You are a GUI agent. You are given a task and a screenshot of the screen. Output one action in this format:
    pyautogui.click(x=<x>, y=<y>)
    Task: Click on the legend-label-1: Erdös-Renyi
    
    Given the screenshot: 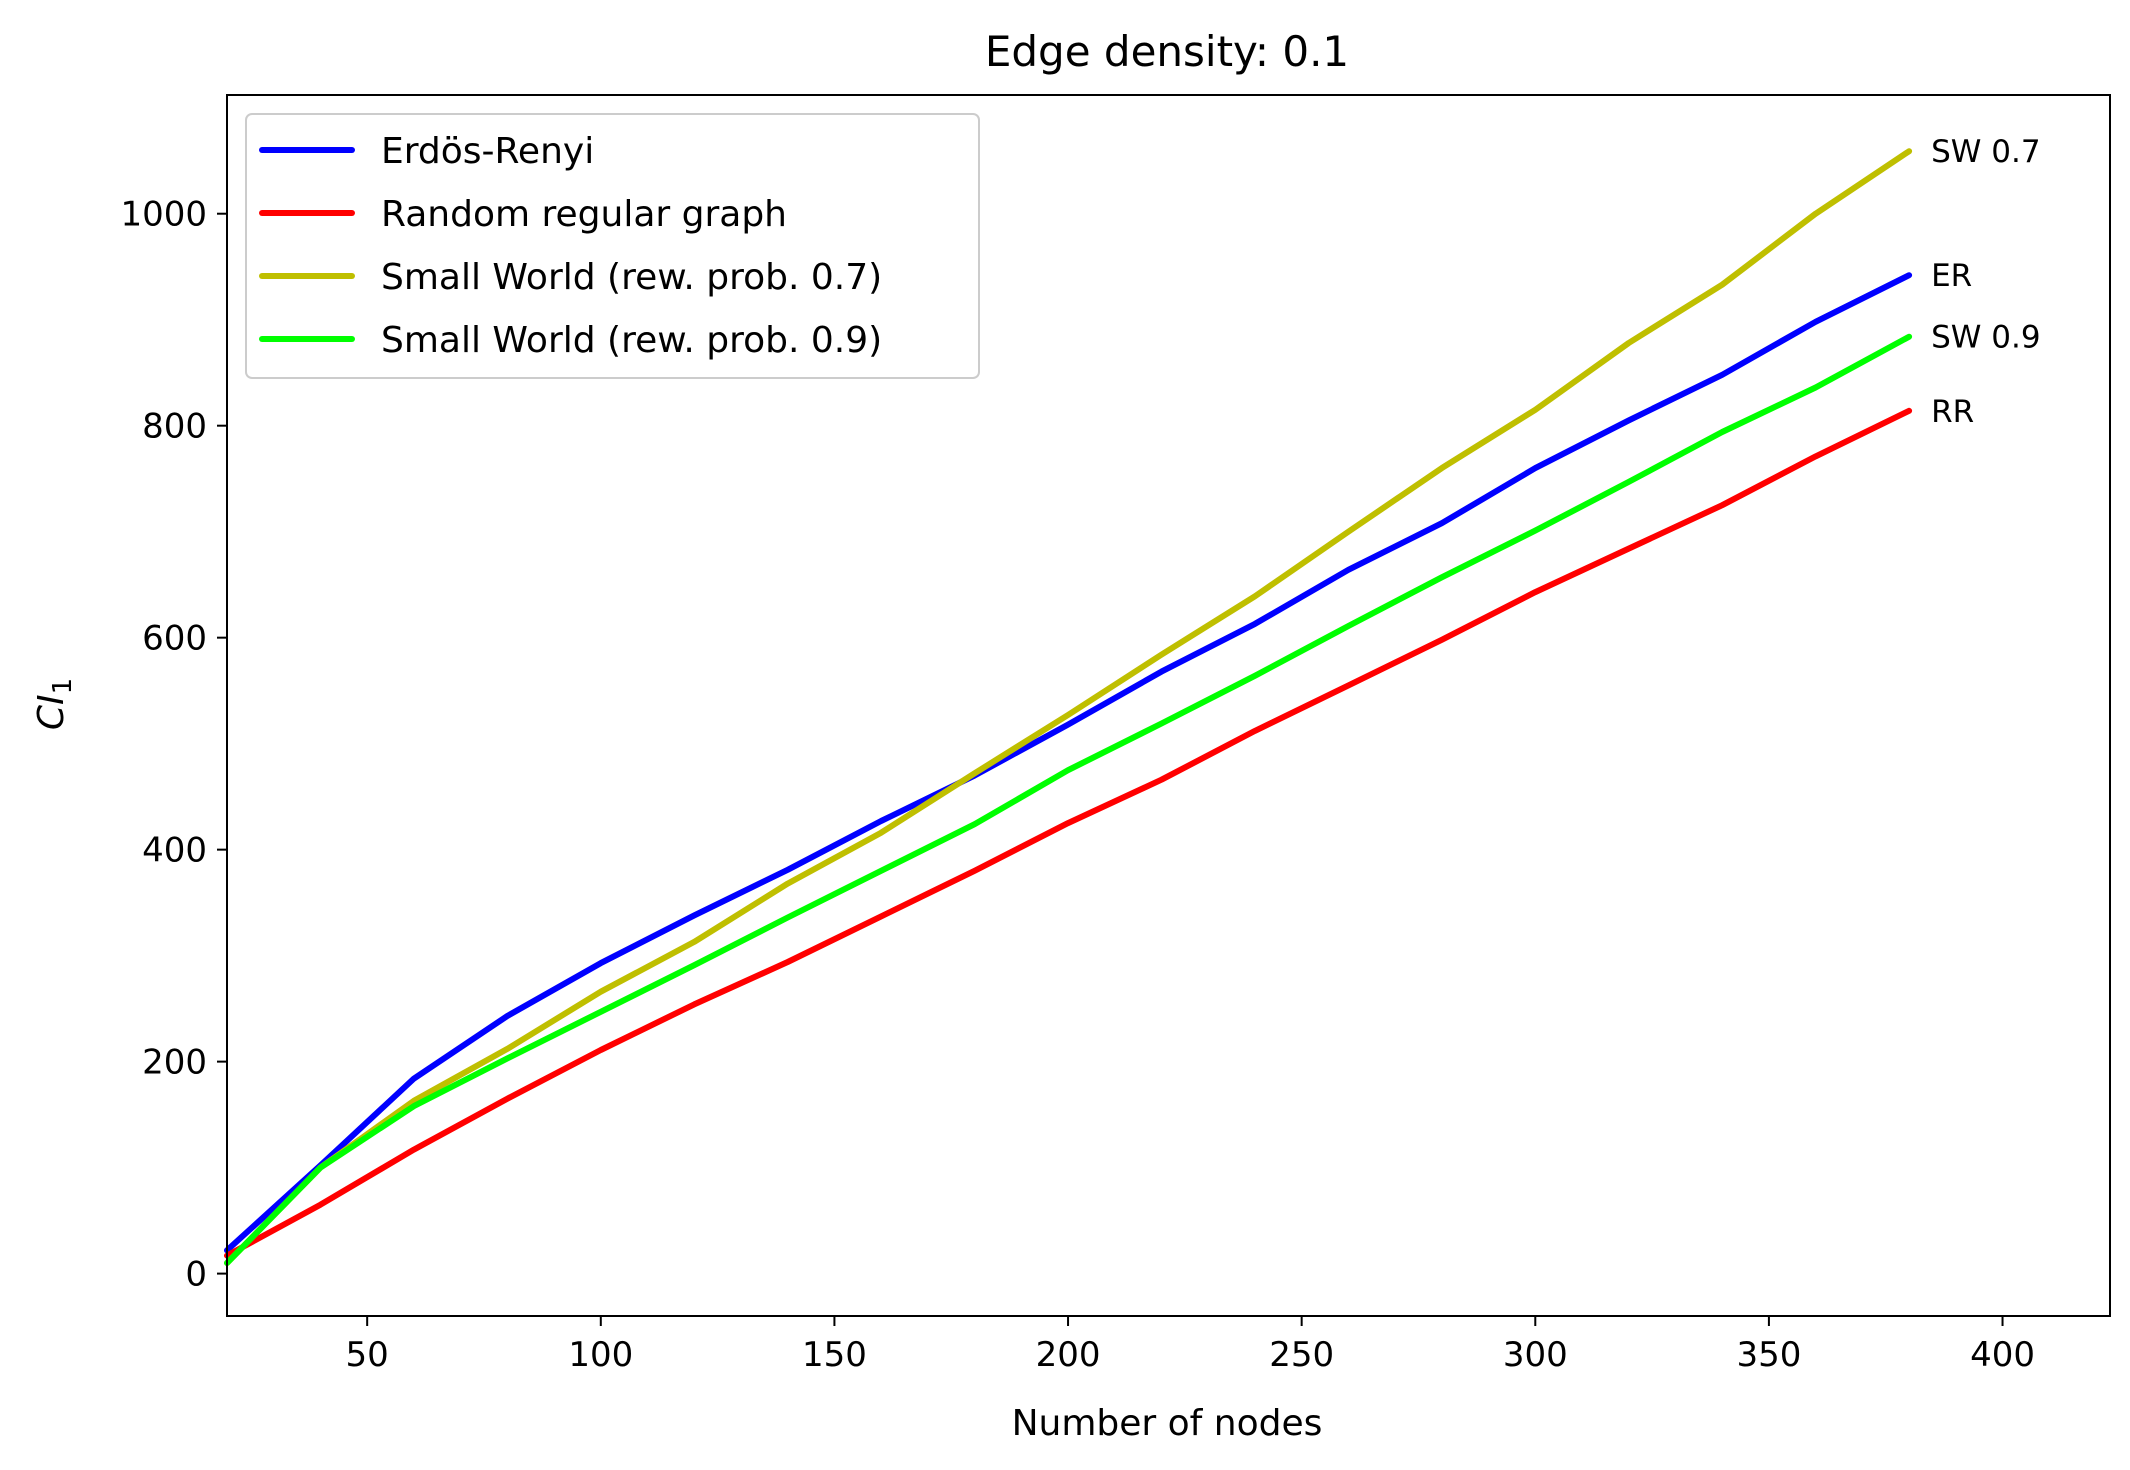 What is the action you would take?
    pyautogui.click(x=487, y=151)
    